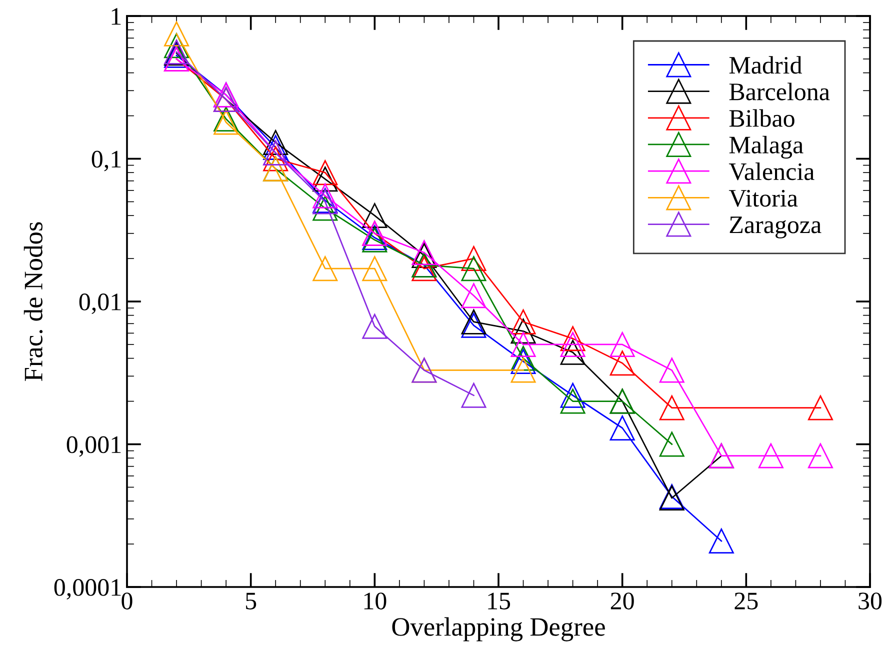 The height and width of the screenshot is (654, 890). Describe the element at coordinates (779, 91) in the screenshot. I see `legend-label: Barcelona` at that location.